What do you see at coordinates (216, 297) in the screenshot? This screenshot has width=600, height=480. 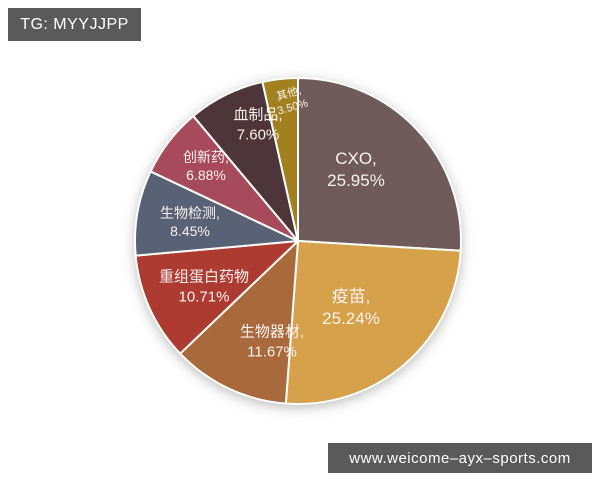 I see `pie-slice-recombinant-protein` at bounding box center [216, 297].